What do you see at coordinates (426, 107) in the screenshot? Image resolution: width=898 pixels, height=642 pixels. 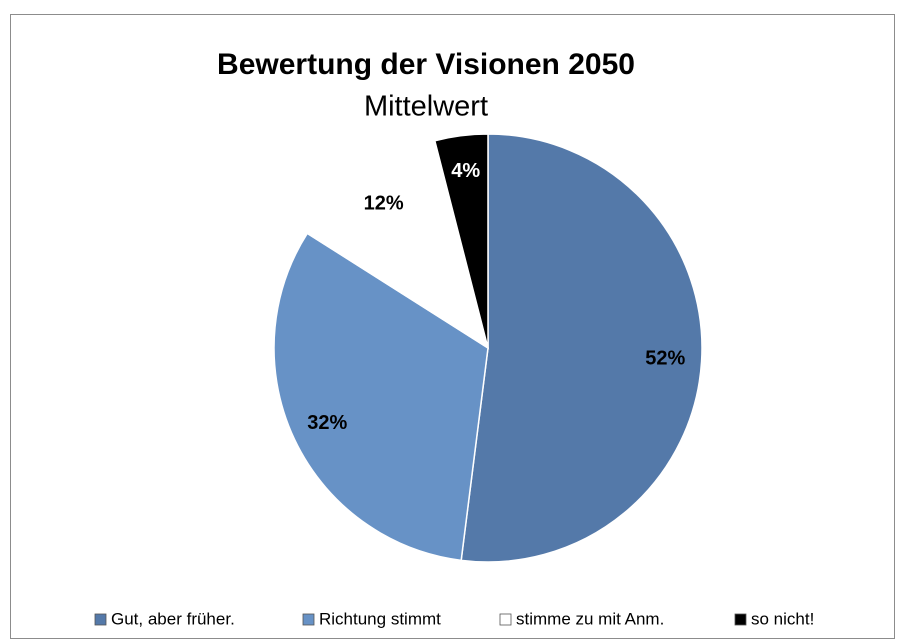 I see `chart-subtitle: Mittelwert` at bounding box center [426, 107].